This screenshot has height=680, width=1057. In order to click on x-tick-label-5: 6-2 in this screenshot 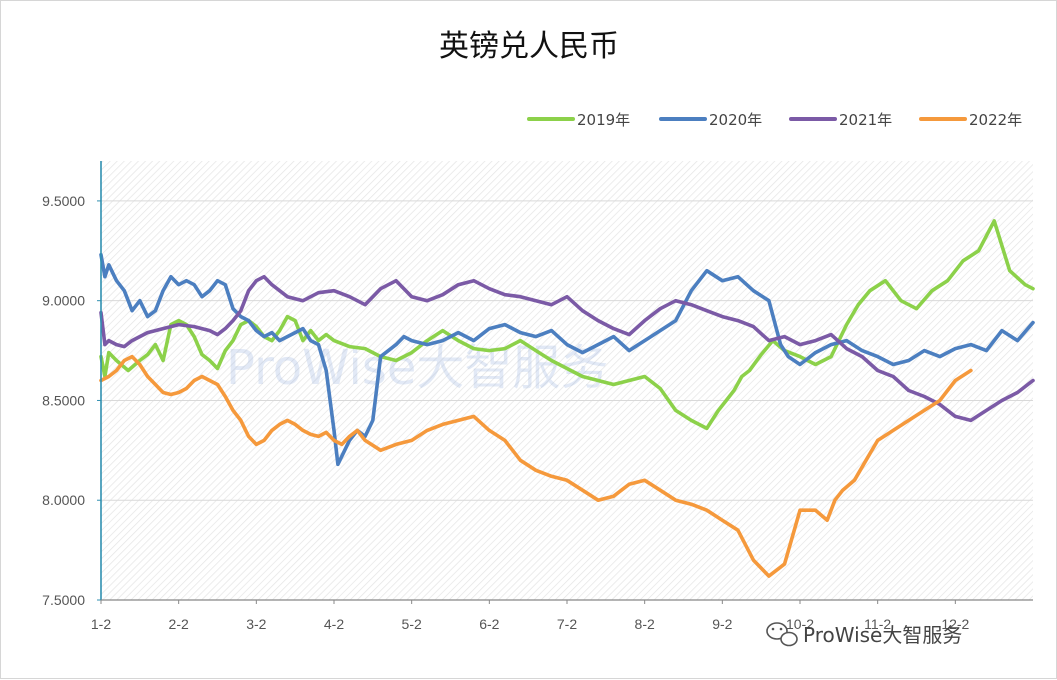, I will do `click(489, 624)`.